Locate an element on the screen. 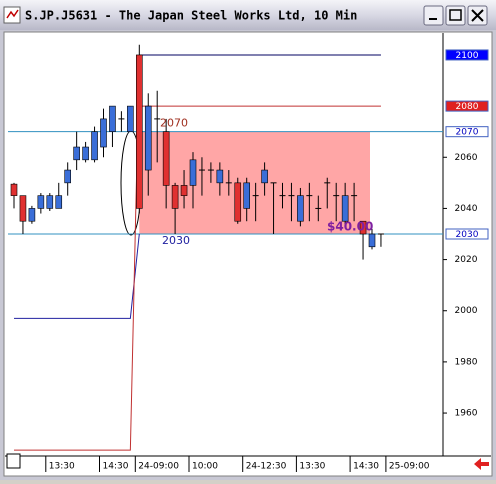 Image resolution: width=496 pixels, height=484 pixels. y-tick-label: 2000 is located at coordinates (466, 311).